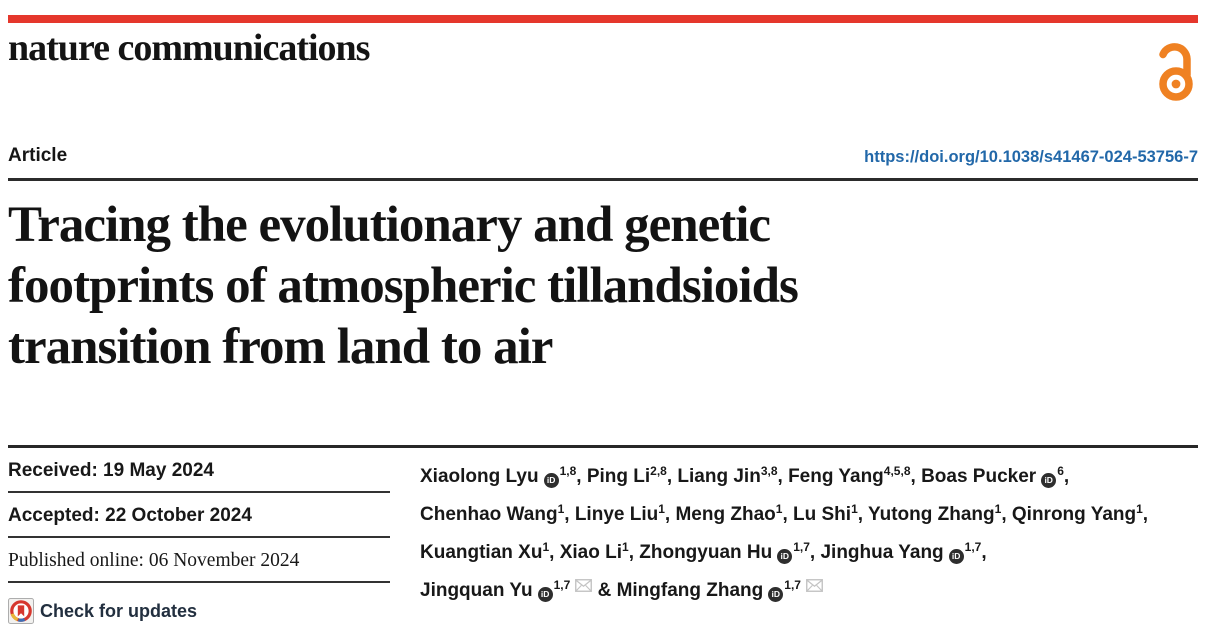 This screenshot has width=1219, height=635. Describe the element at coordinates (719, 476) in the screenshot. I see `author-name: Liang Jin` at that location.